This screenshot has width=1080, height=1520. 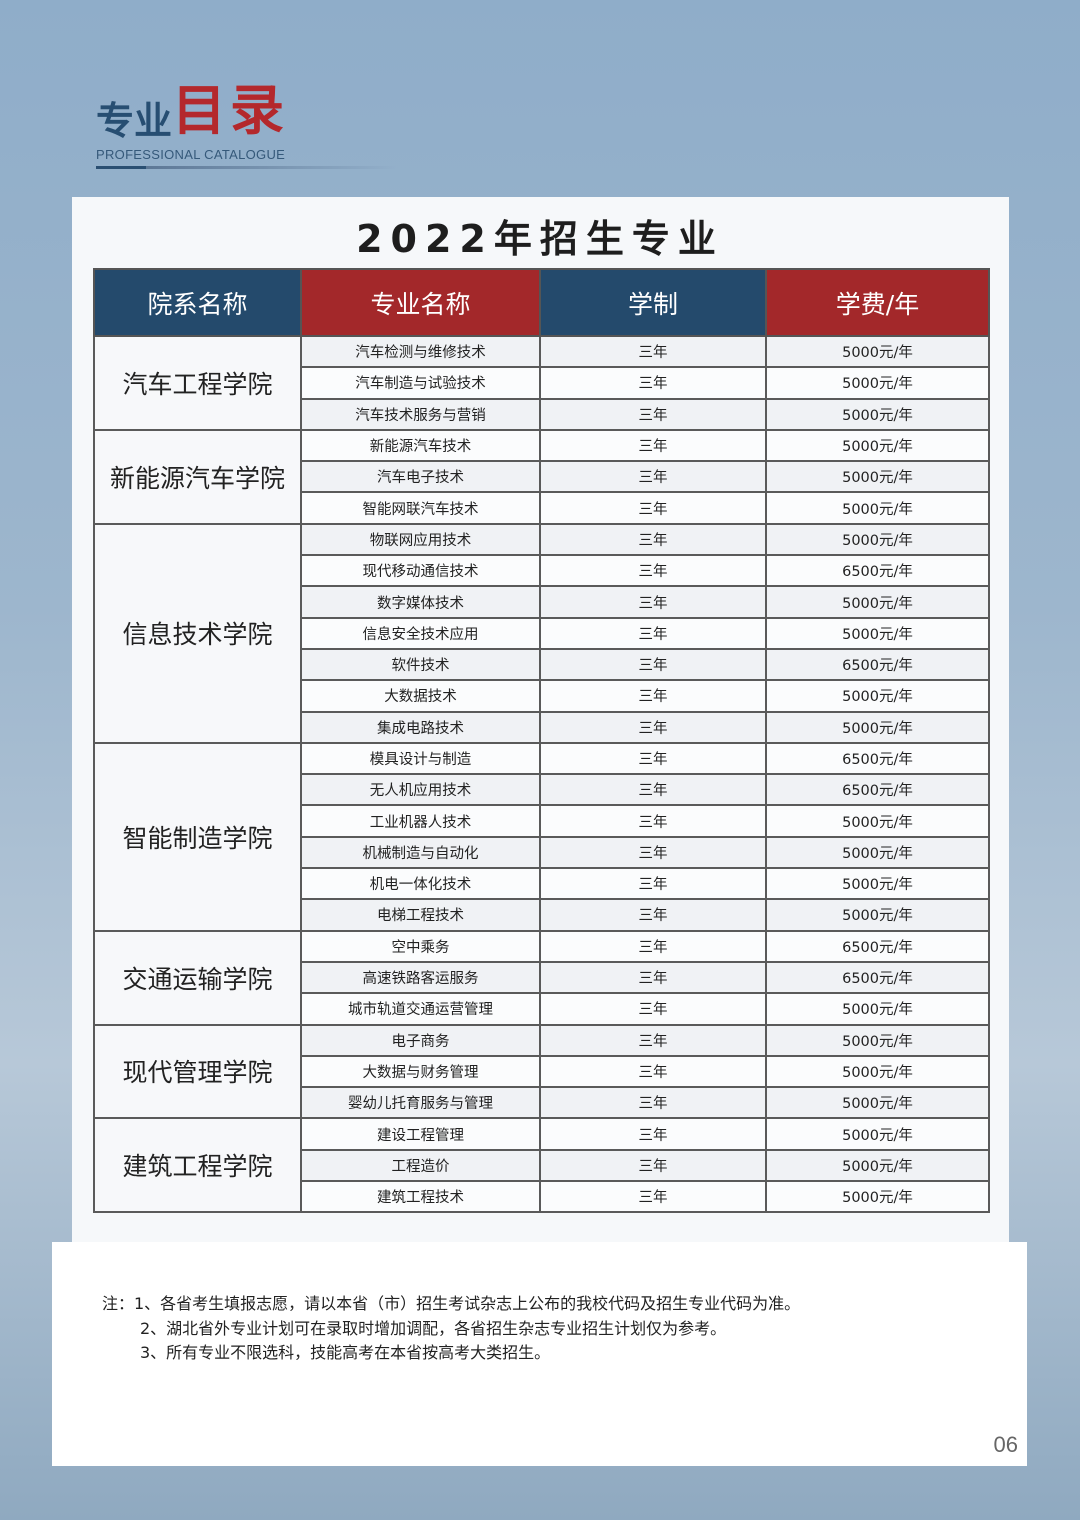 I want to click on table-row: 软件技术 三年 6500元/年, so click(x=542, y=664).